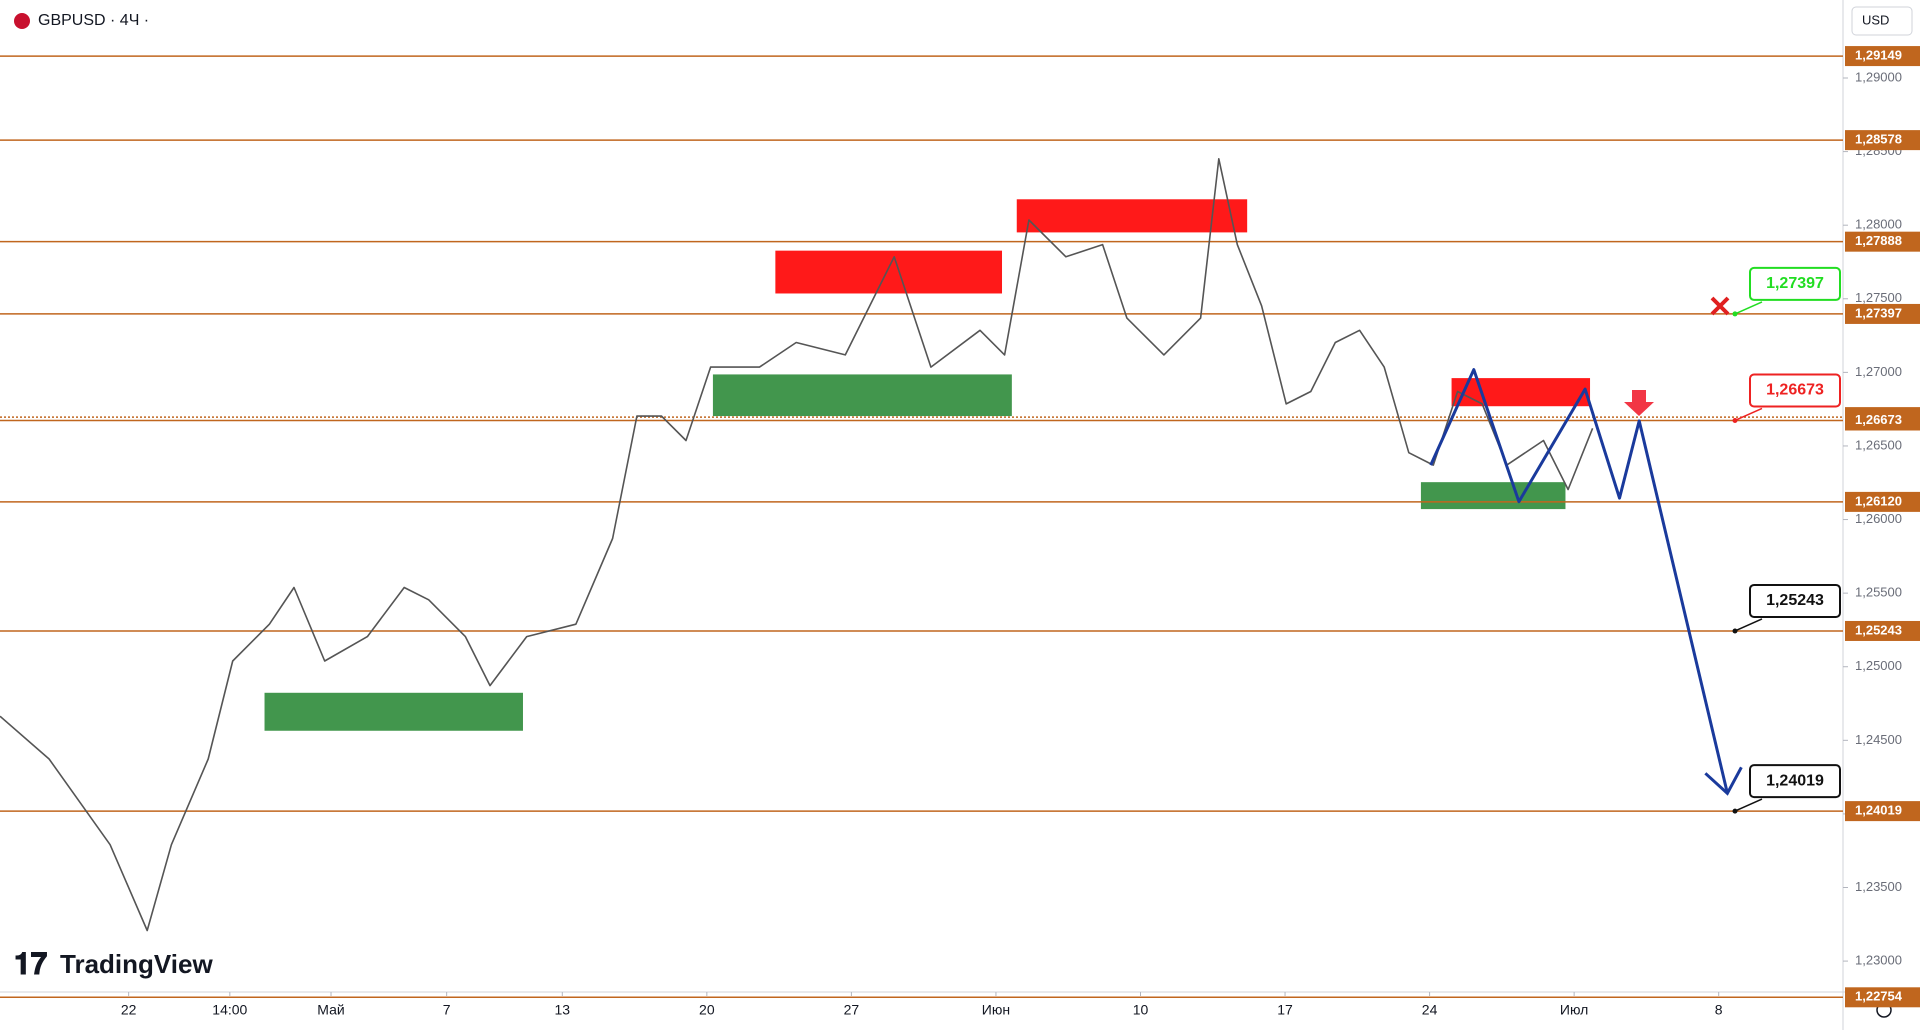 This screenshot has width=1920, height=1035. What do you see at coordinates (1878, 444) in the screenshot?
I see `y-tick-label: 1,26500` at bounding box center [1878, 444].